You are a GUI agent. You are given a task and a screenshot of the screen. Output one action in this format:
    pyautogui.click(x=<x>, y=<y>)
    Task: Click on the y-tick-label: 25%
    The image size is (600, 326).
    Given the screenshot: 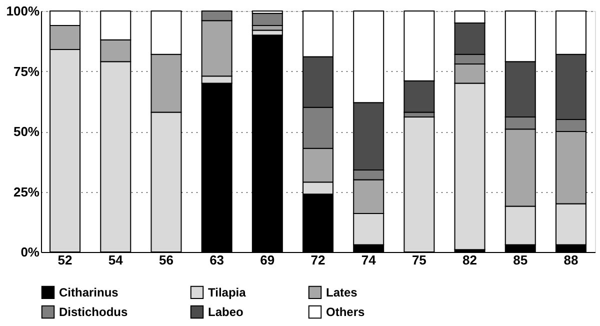 What is the action you would take?
    pyautogui.click(x=26, y=192)
    